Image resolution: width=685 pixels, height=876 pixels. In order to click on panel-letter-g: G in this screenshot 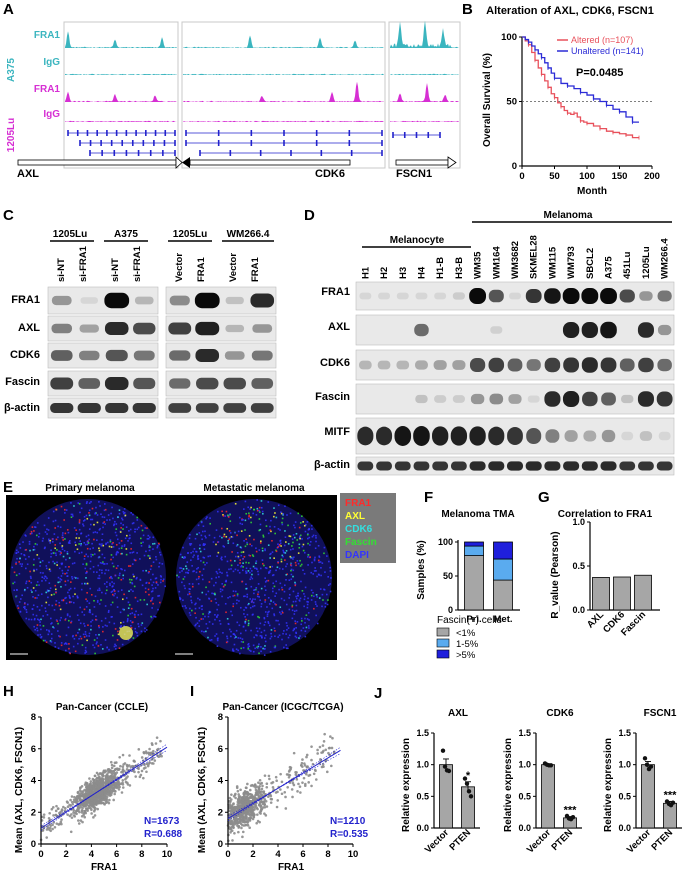, I will do `click(544, 497)`.